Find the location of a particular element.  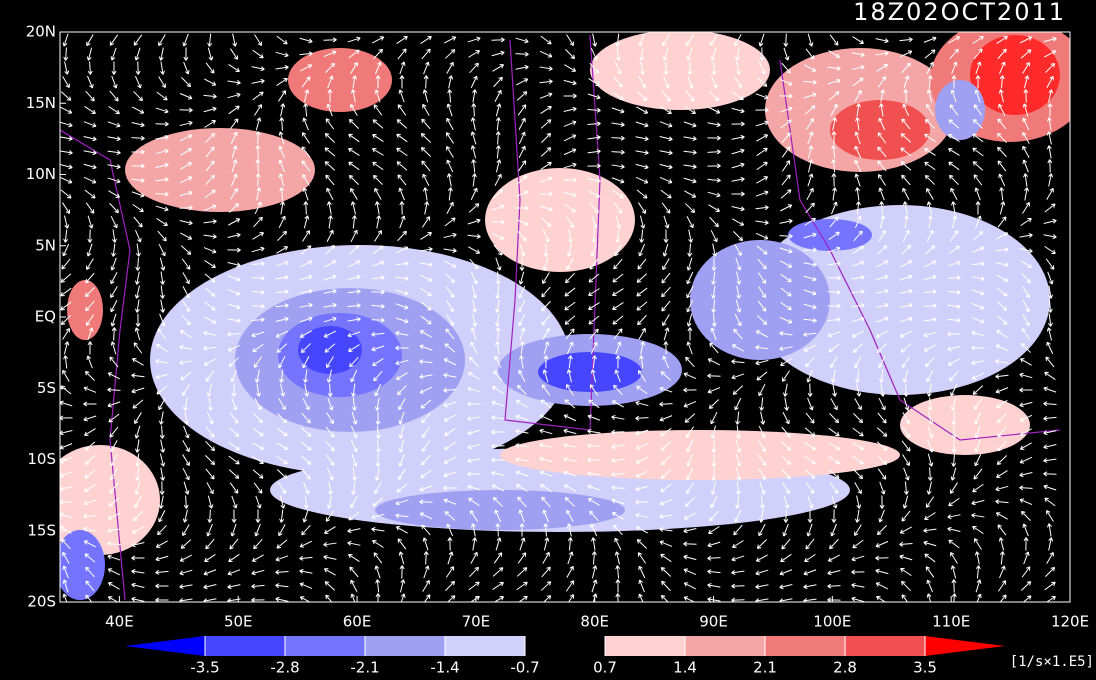

y-tick-label: 5N is located at coordinates (45, 245).